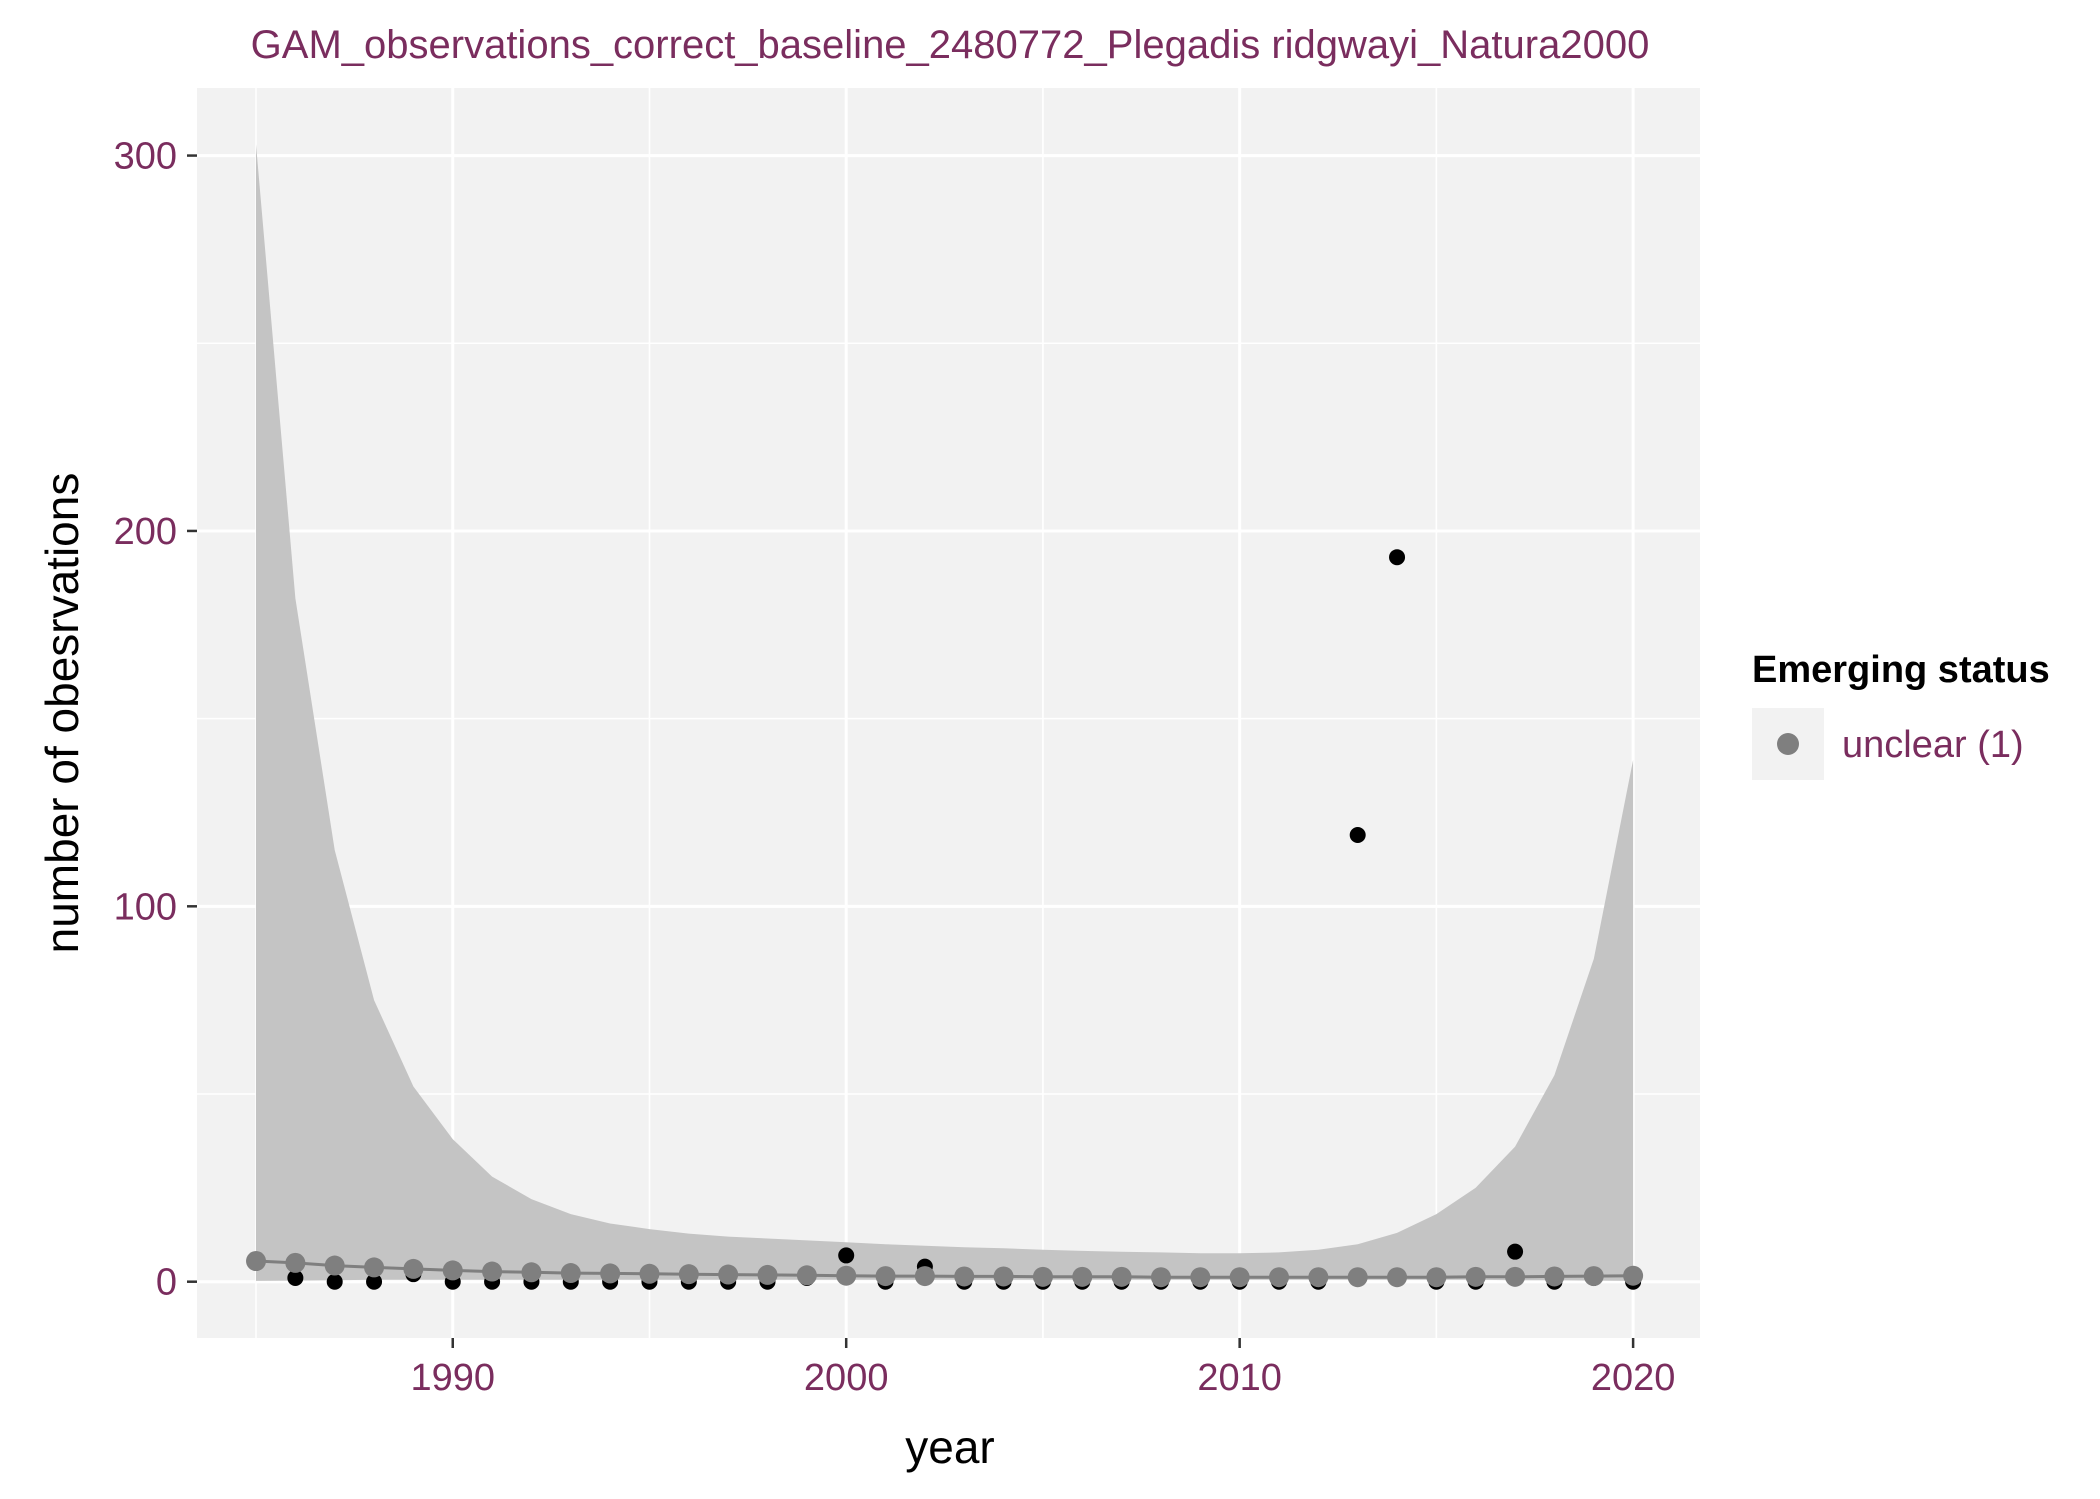 The image size is (2100, 1499). I want to click on fitted-point-1985, so click(256, 1261).